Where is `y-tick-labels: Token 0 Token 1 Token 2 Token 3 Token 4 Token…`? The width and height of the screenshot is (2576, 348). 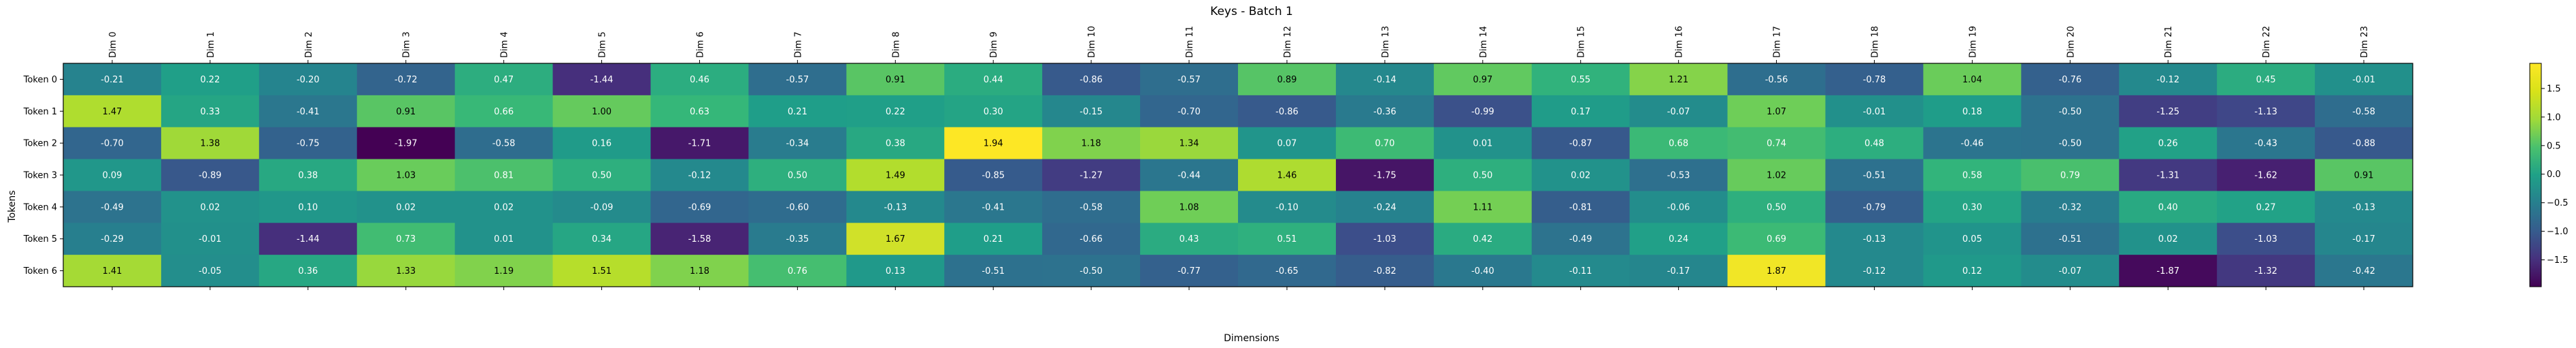 y-tick-labels: Token 0 Token 1 Token 2 Token 3 Token 4 Token… is located at coordinates (43, 175).